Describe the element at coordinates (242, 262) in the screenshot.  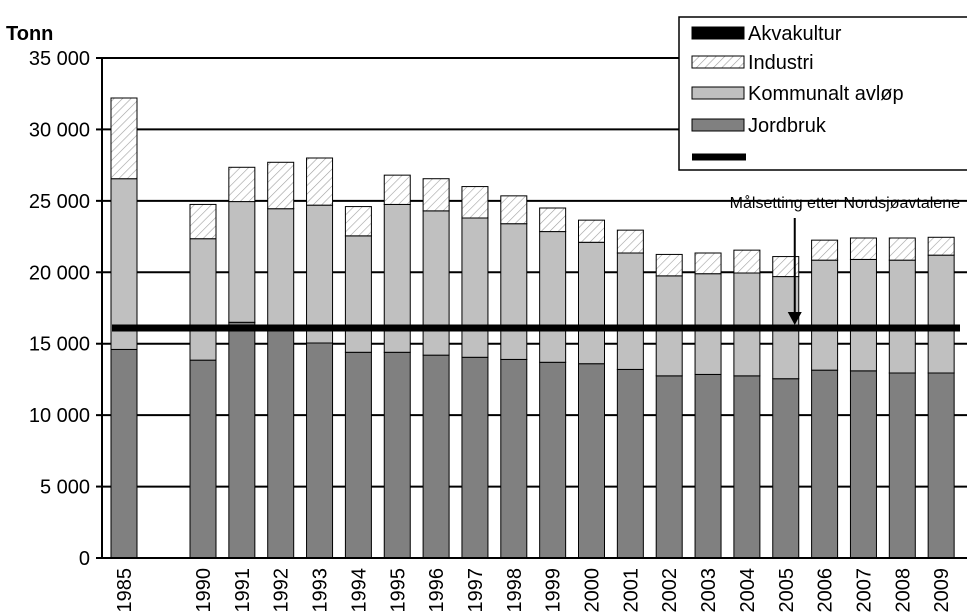
I see `bar-kommunalt-avl-p-1991` at that location.